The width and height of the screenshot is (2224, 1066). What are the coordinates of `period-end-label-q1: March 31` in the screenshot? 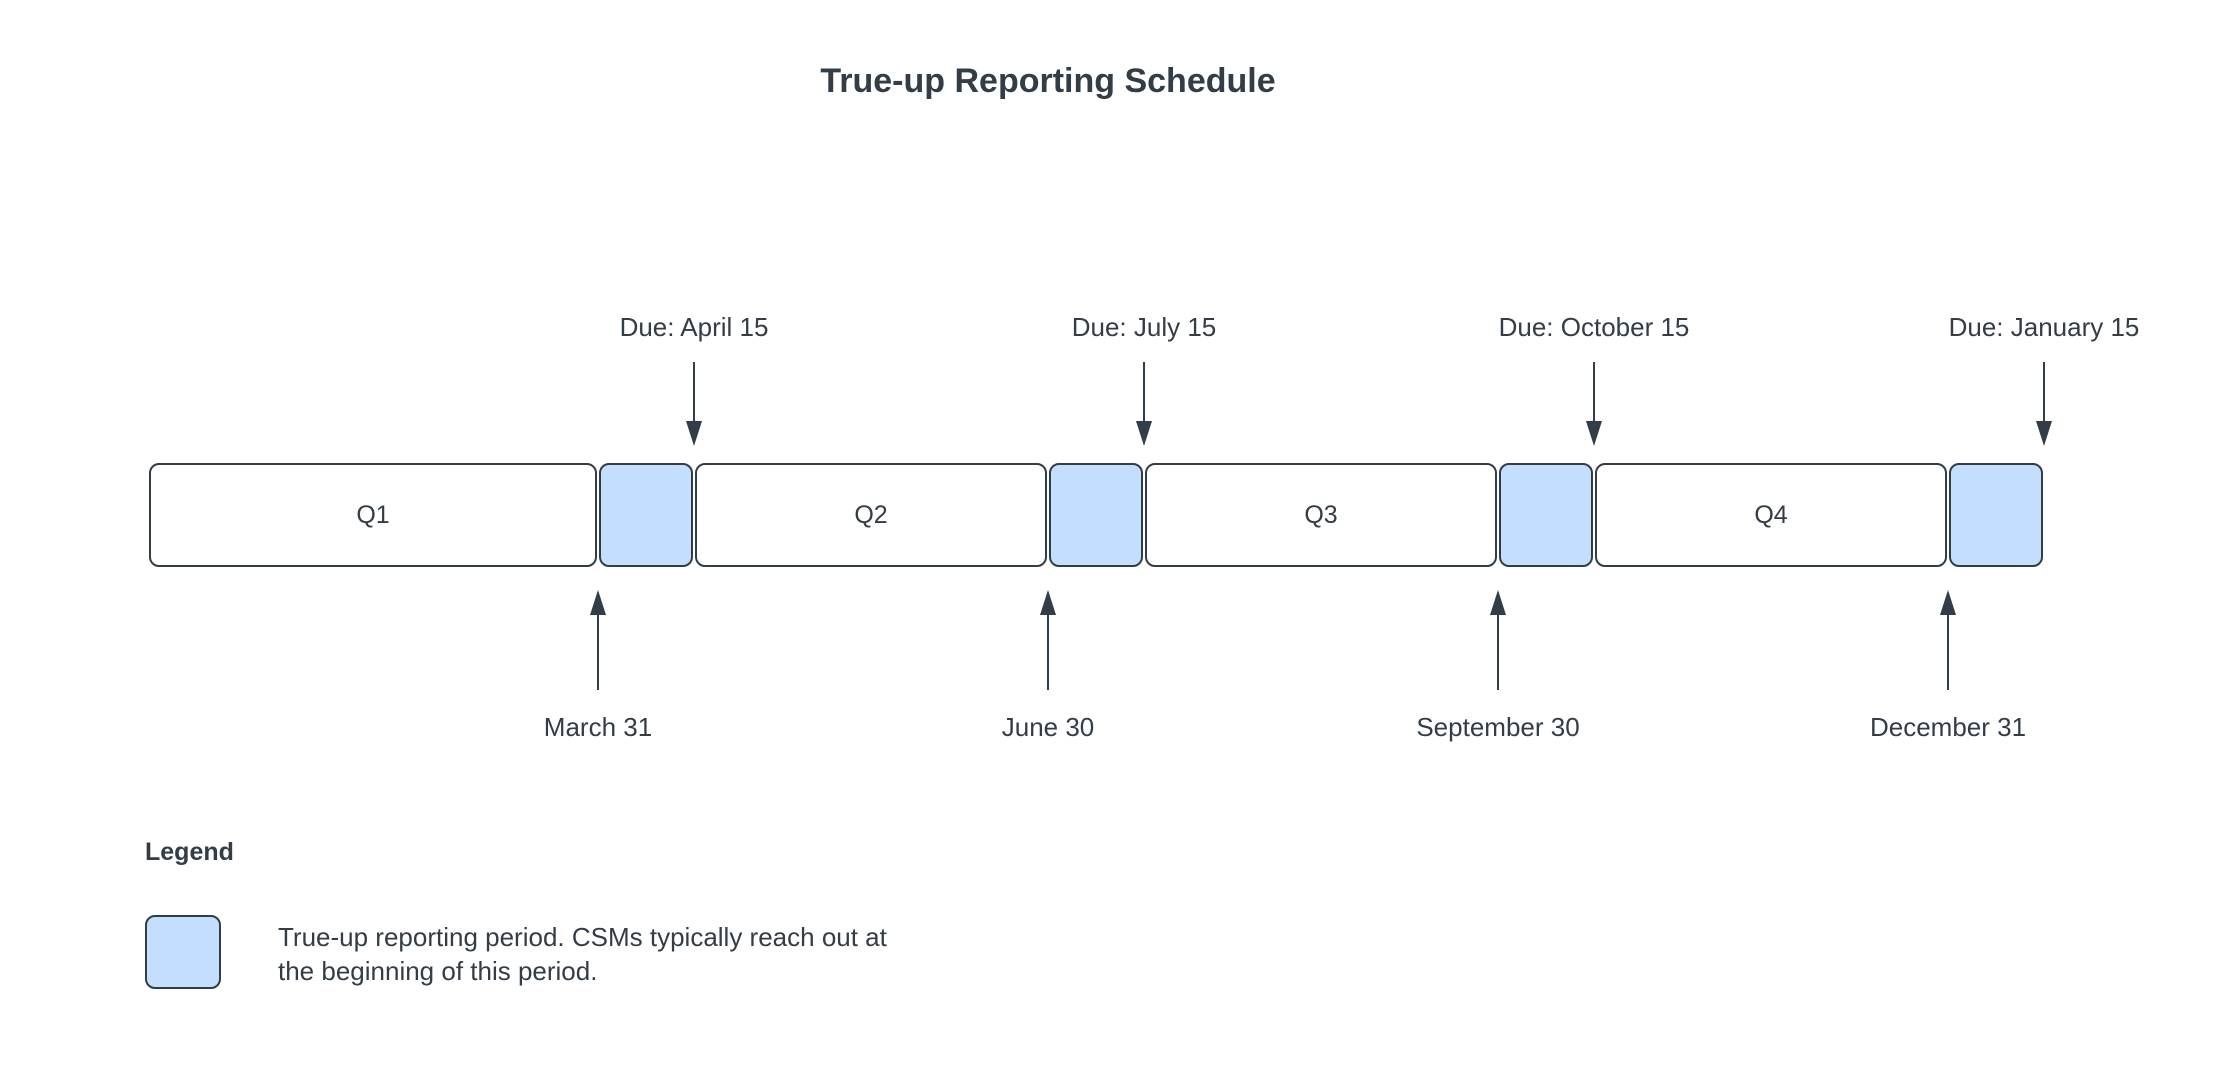 It's located at (598, 727).